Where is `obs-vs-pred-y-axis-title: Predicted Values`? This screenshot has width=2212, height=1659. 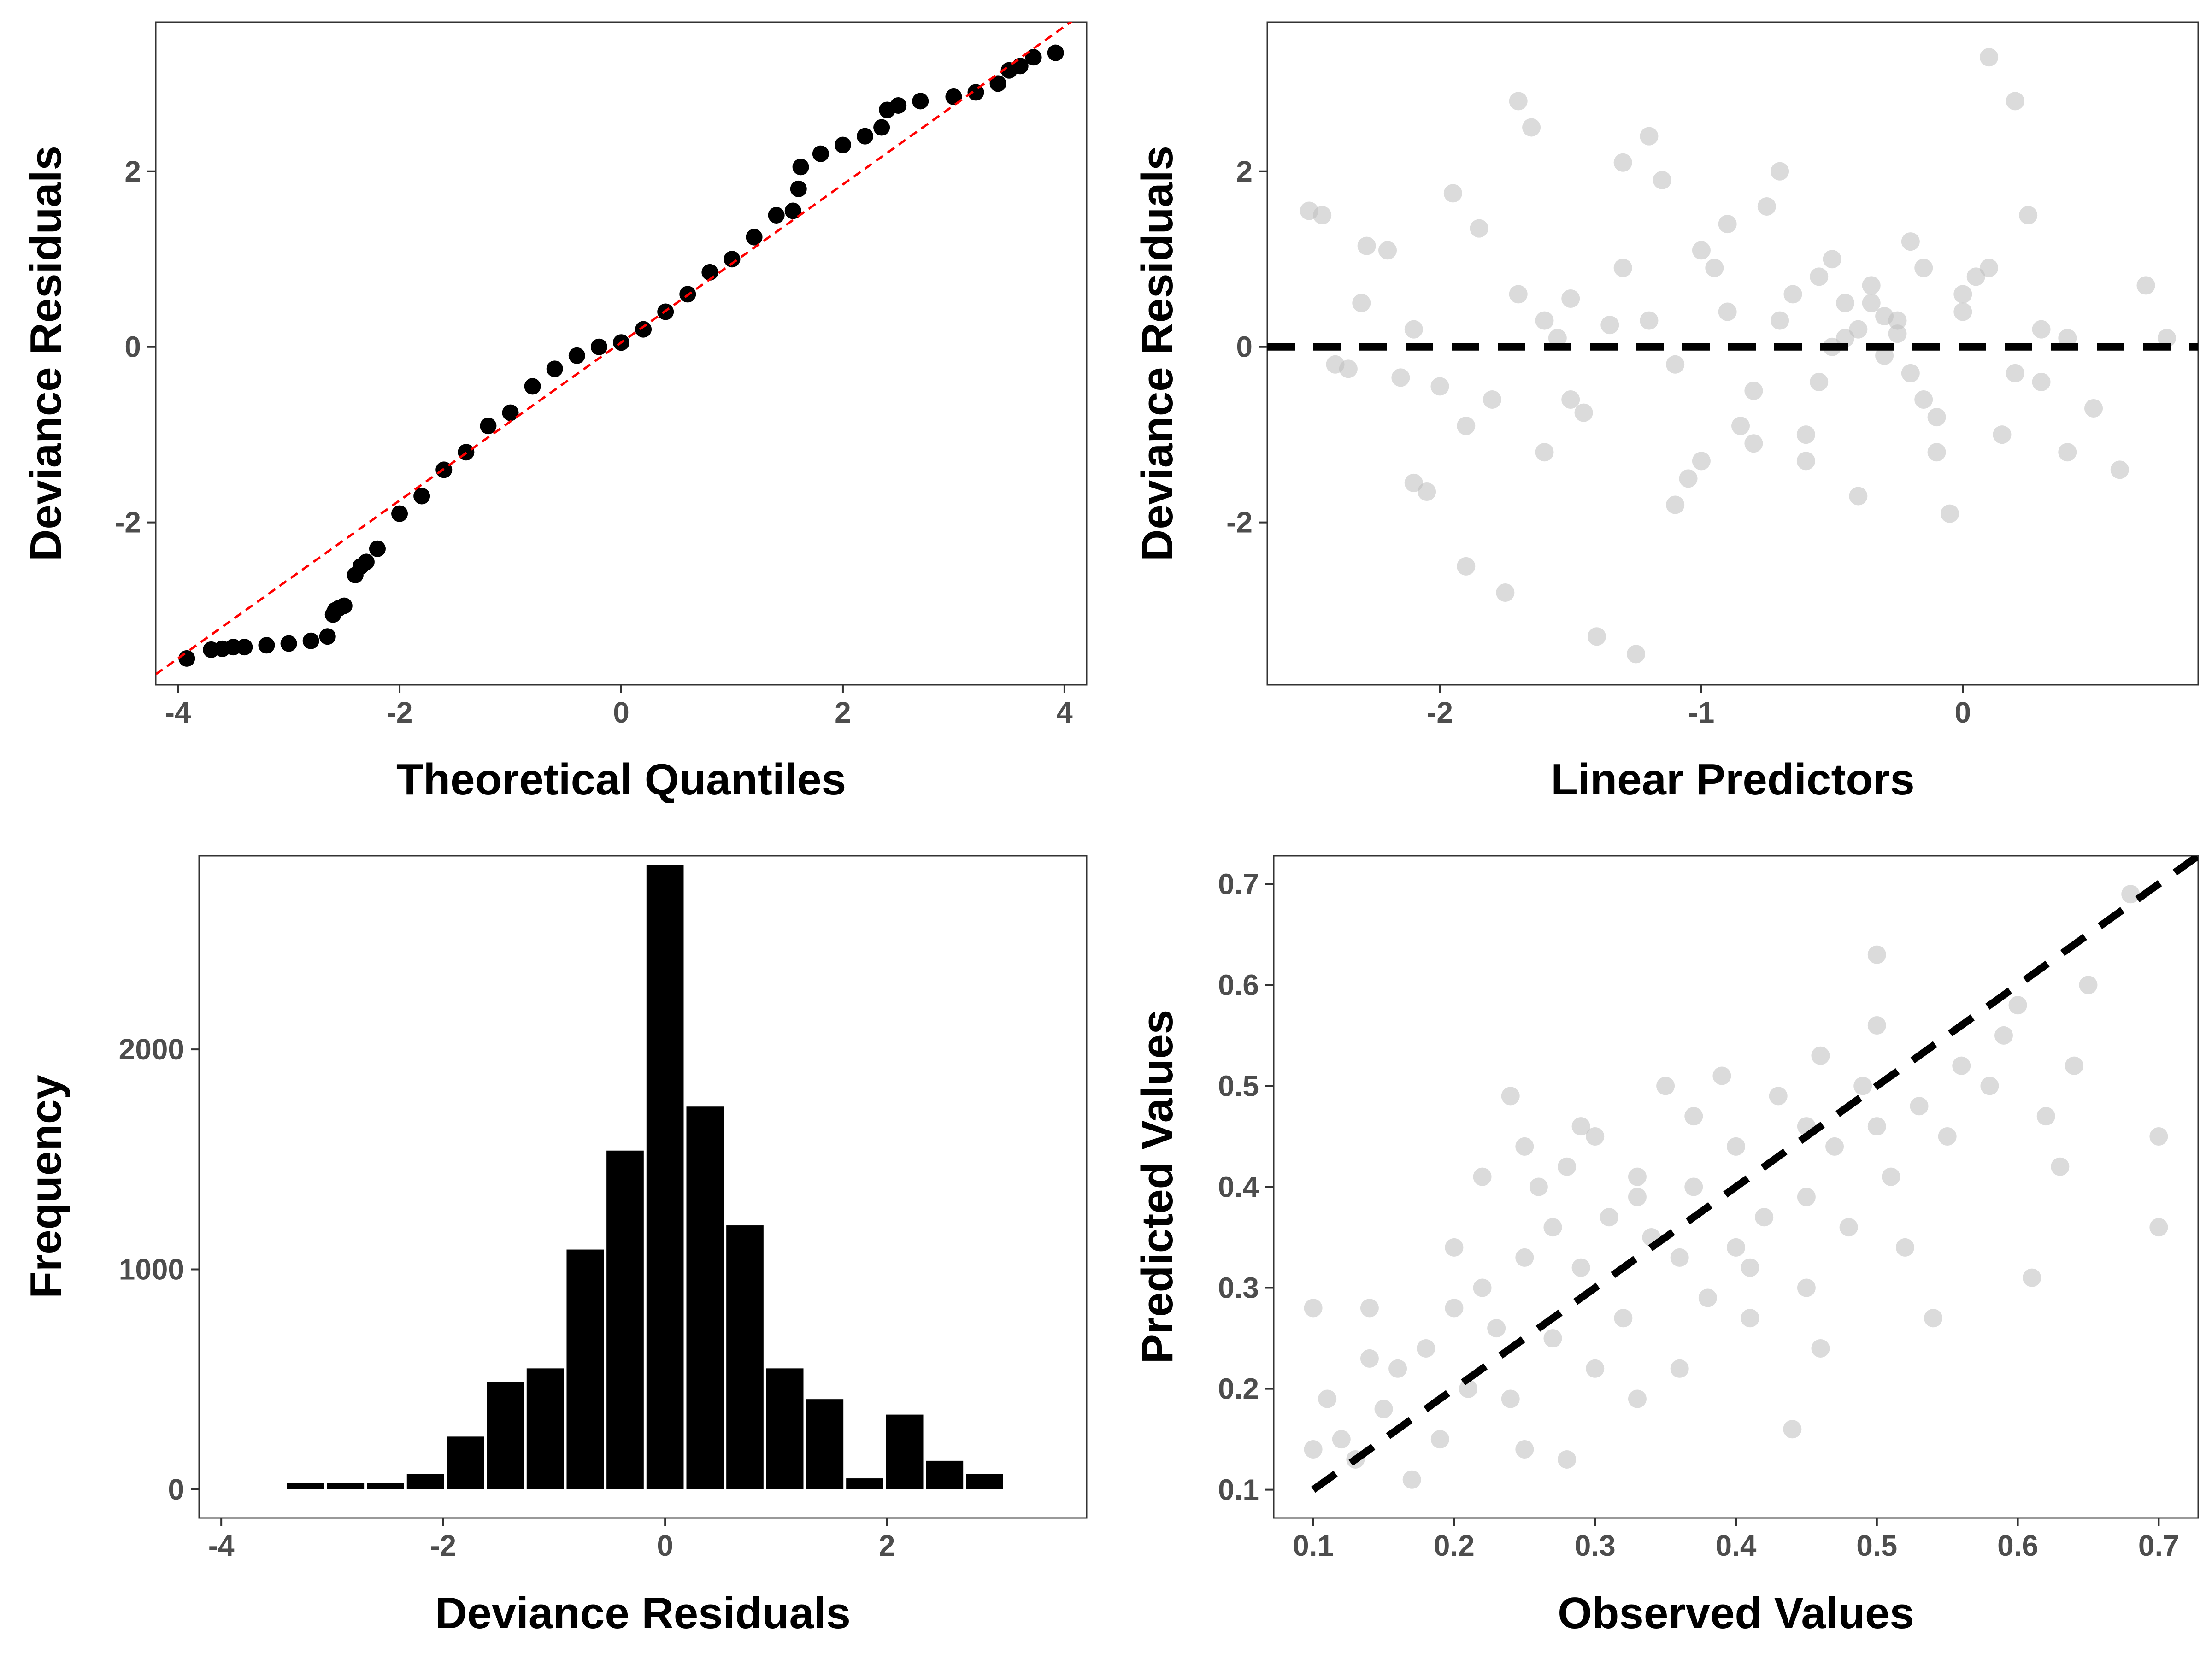 obs-vs-pred-y-axis-title: Predicted Values is located at coordinates (1157, 1187).